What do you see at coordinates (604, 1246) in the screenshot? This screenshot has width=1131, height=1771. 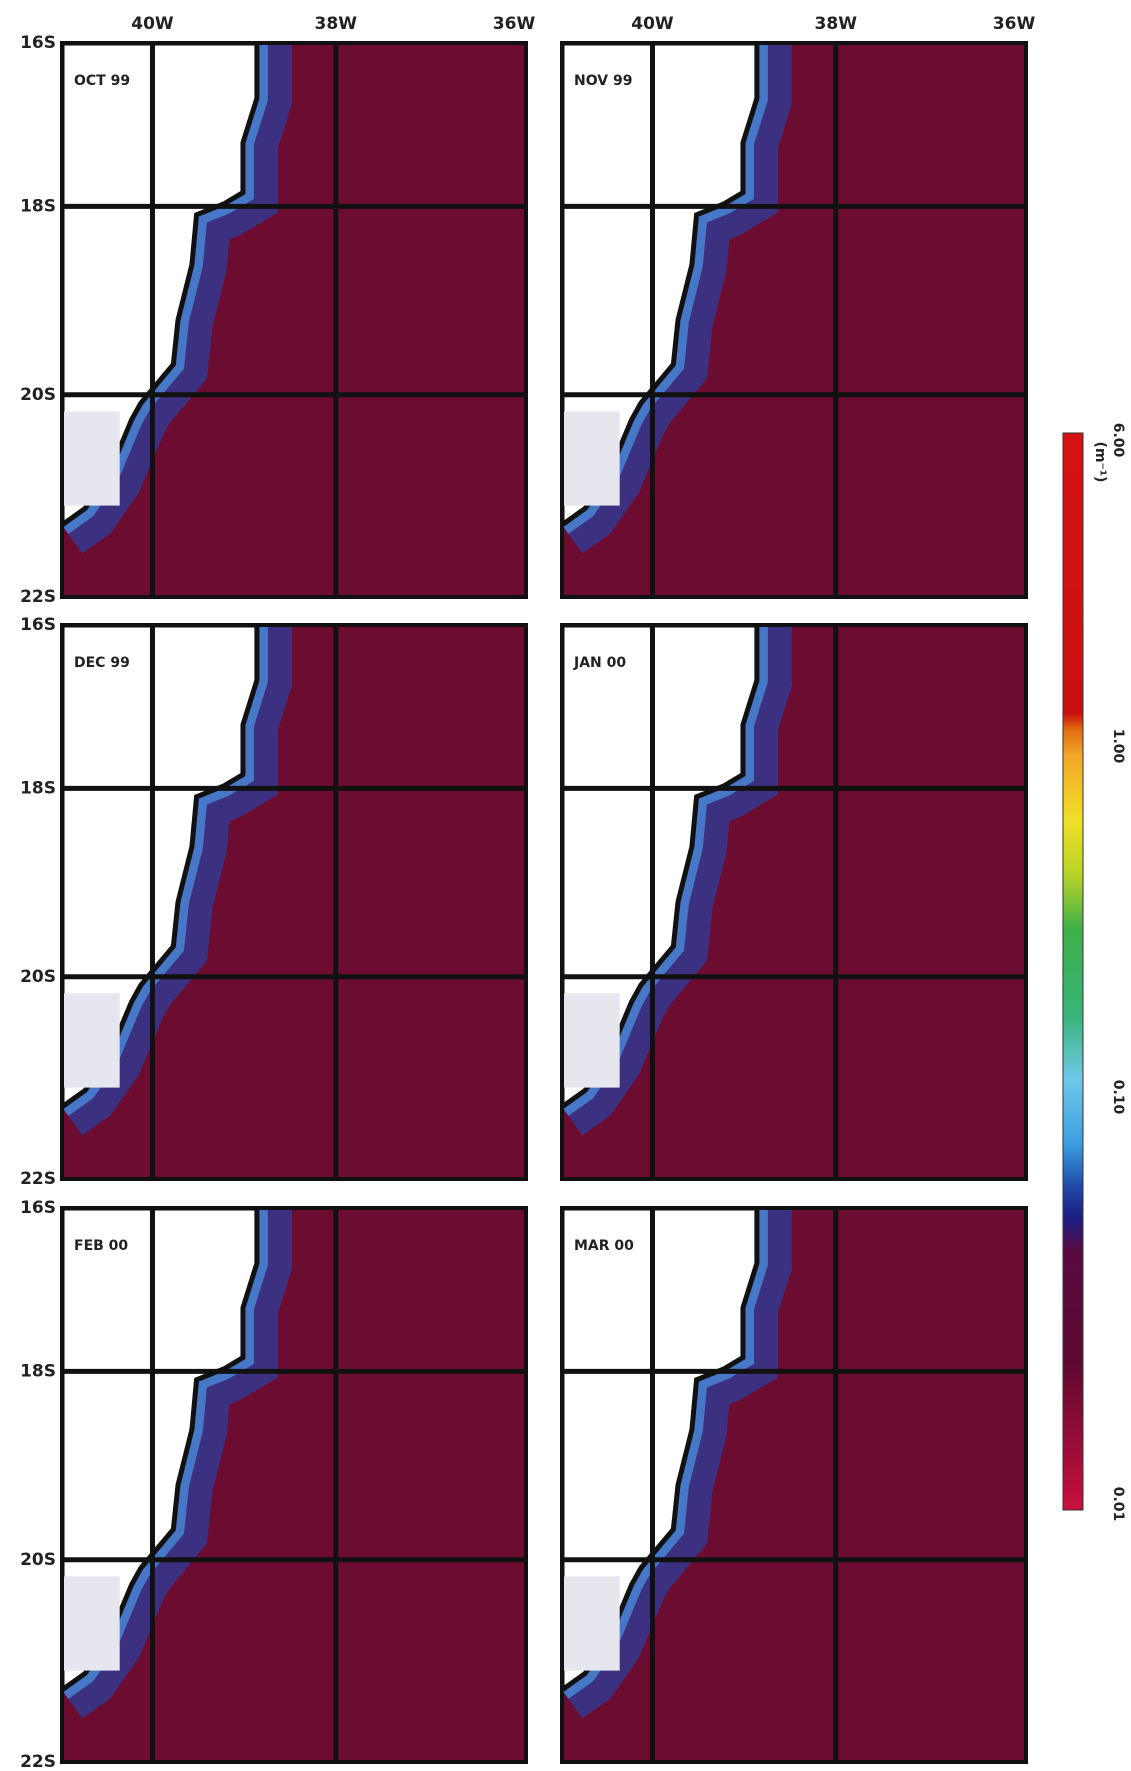 I see `panel-label: MAR 00` at bounding box center [604, 1246].